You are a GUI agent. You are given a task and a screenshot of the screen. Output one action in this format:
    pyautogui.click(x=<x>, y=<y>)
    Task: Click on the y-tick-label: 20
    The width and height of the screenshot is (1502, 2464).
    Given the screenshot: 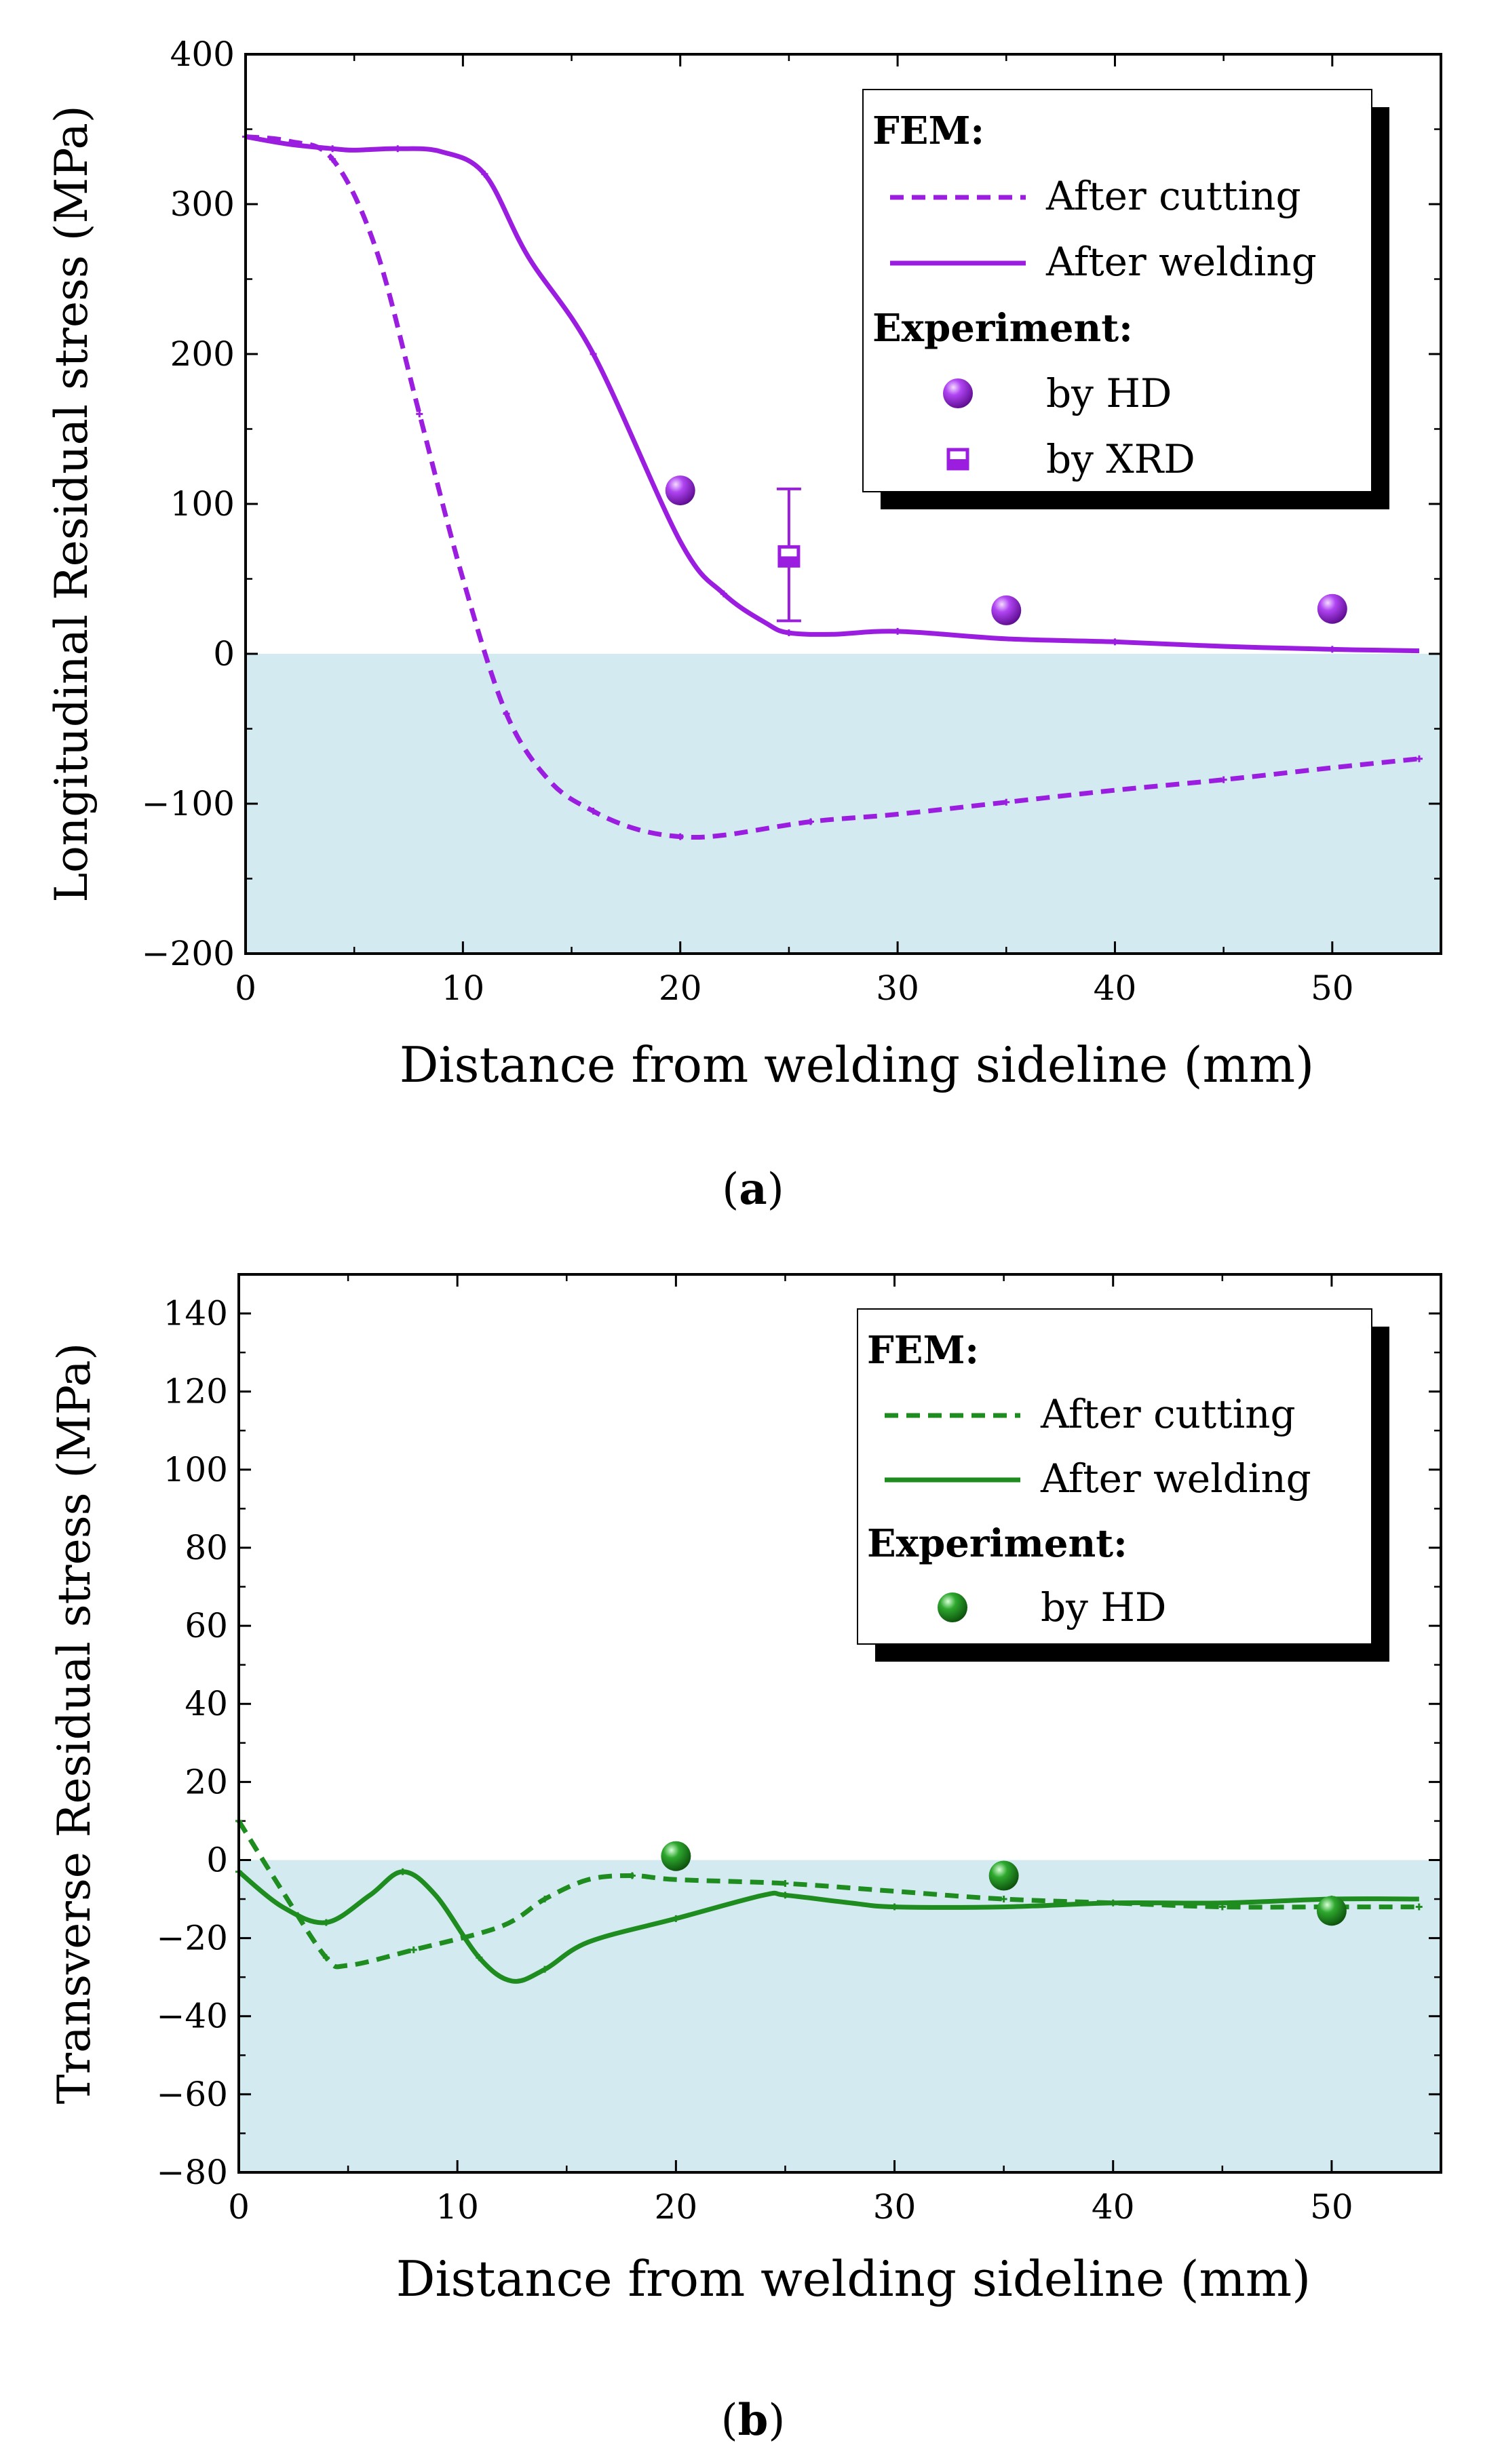 What is the action you would take?
    pyautogui.click(x=206, y=1781)
    